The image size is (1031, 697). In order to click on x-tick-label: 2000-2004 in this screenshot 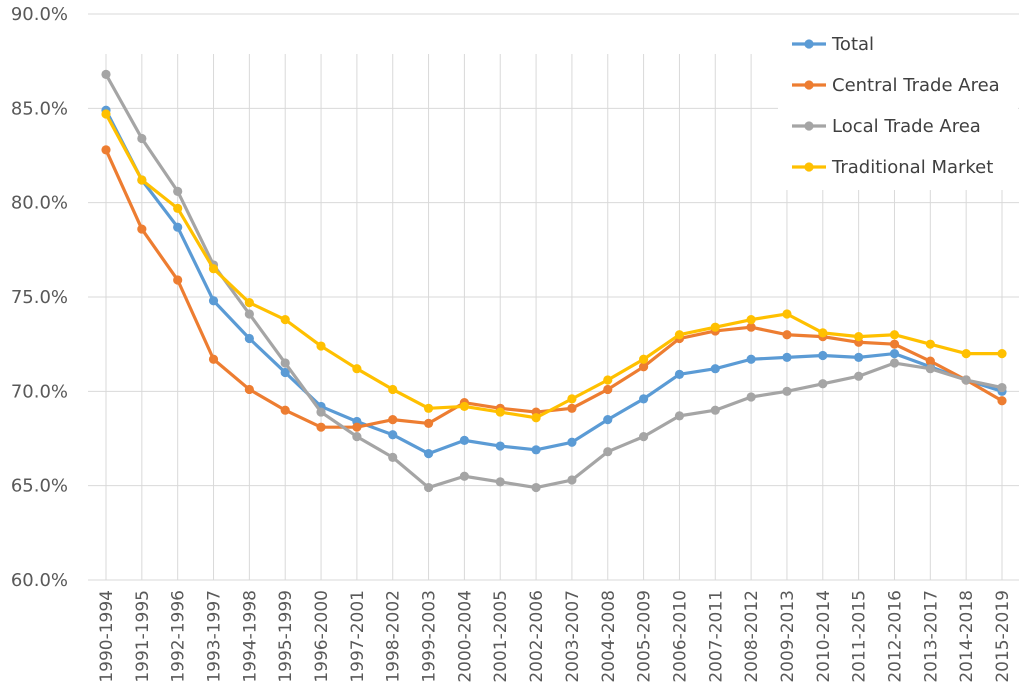, I will do `click(465, 636)`.